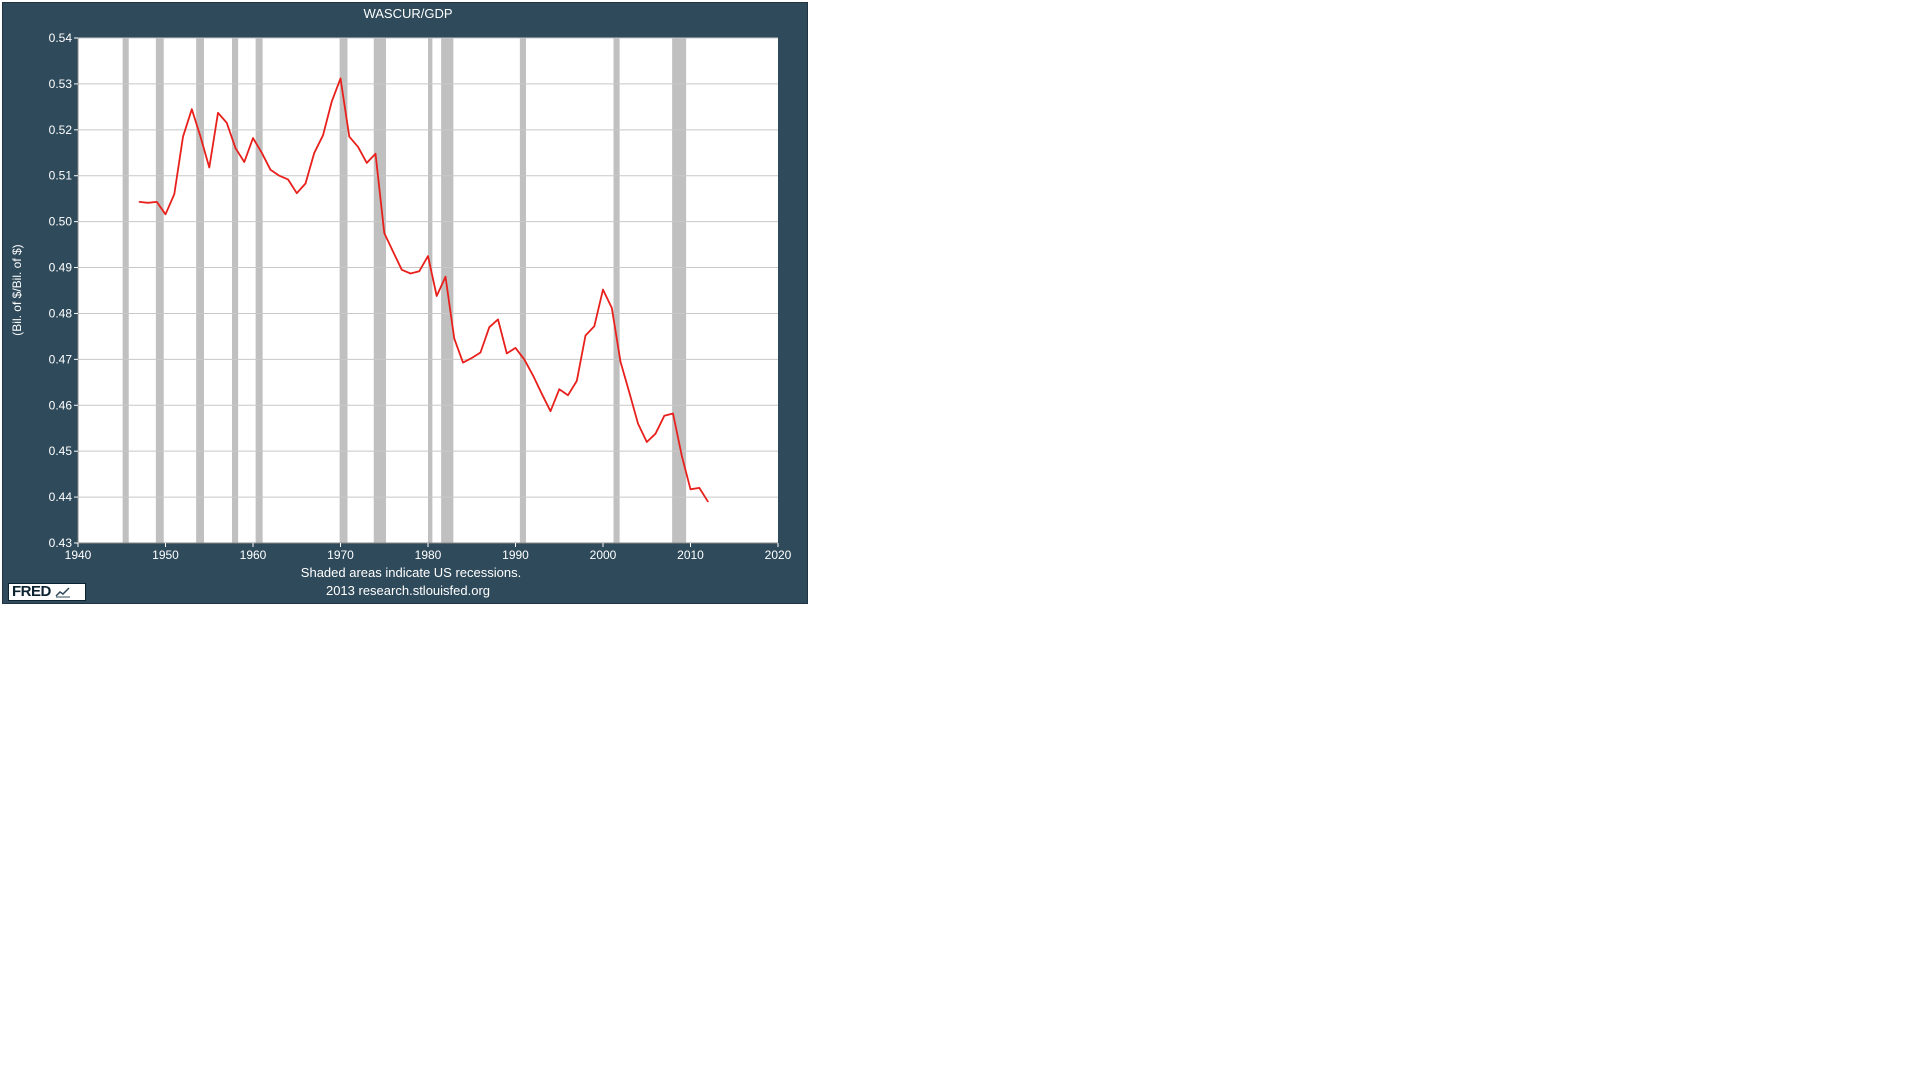  What do you see at coordinates (62, 592) in the screenshot?
I see `chart-mini-icon` at bounding box center [62, 592].